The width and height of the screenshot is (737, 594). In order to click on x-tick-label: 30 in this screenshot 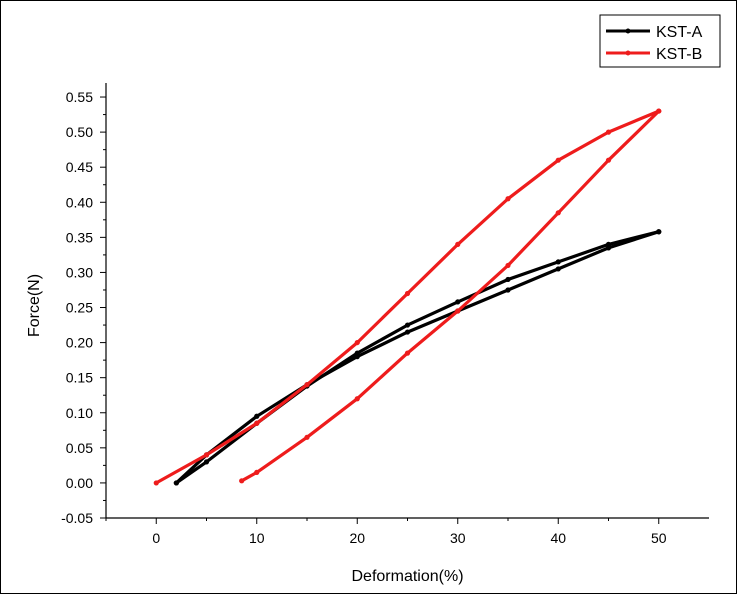, I will do `click(458, 538)`.